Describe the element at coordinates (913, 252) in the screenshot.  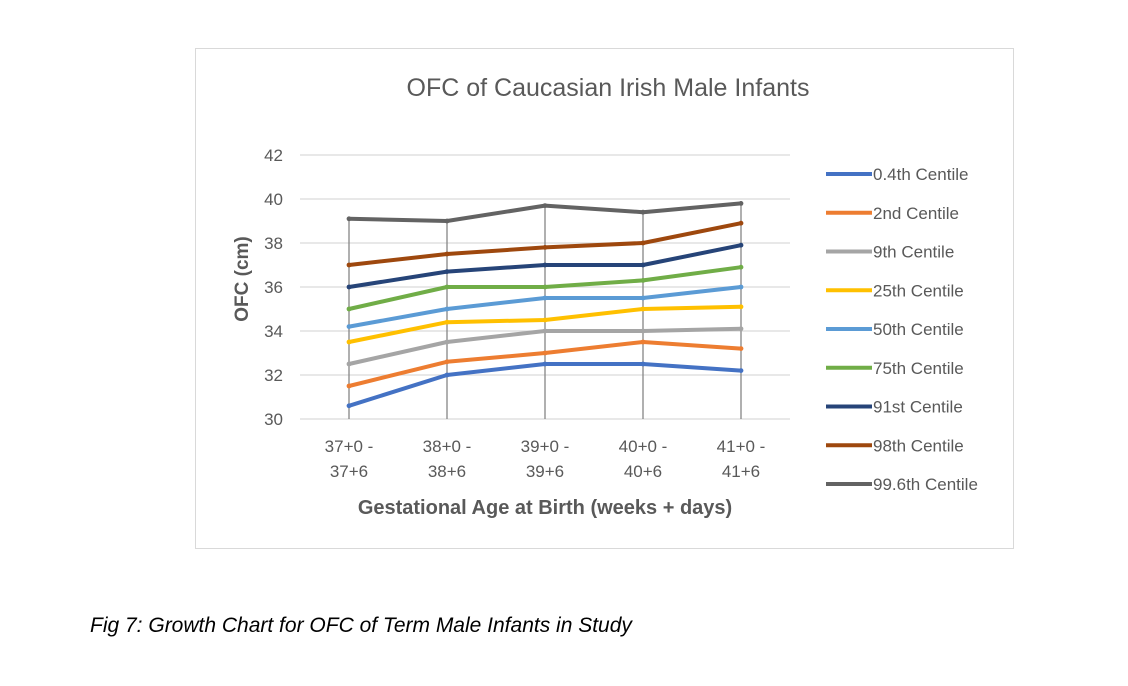
I see `legend-label-9th-centile: 9th Centile` at that location.